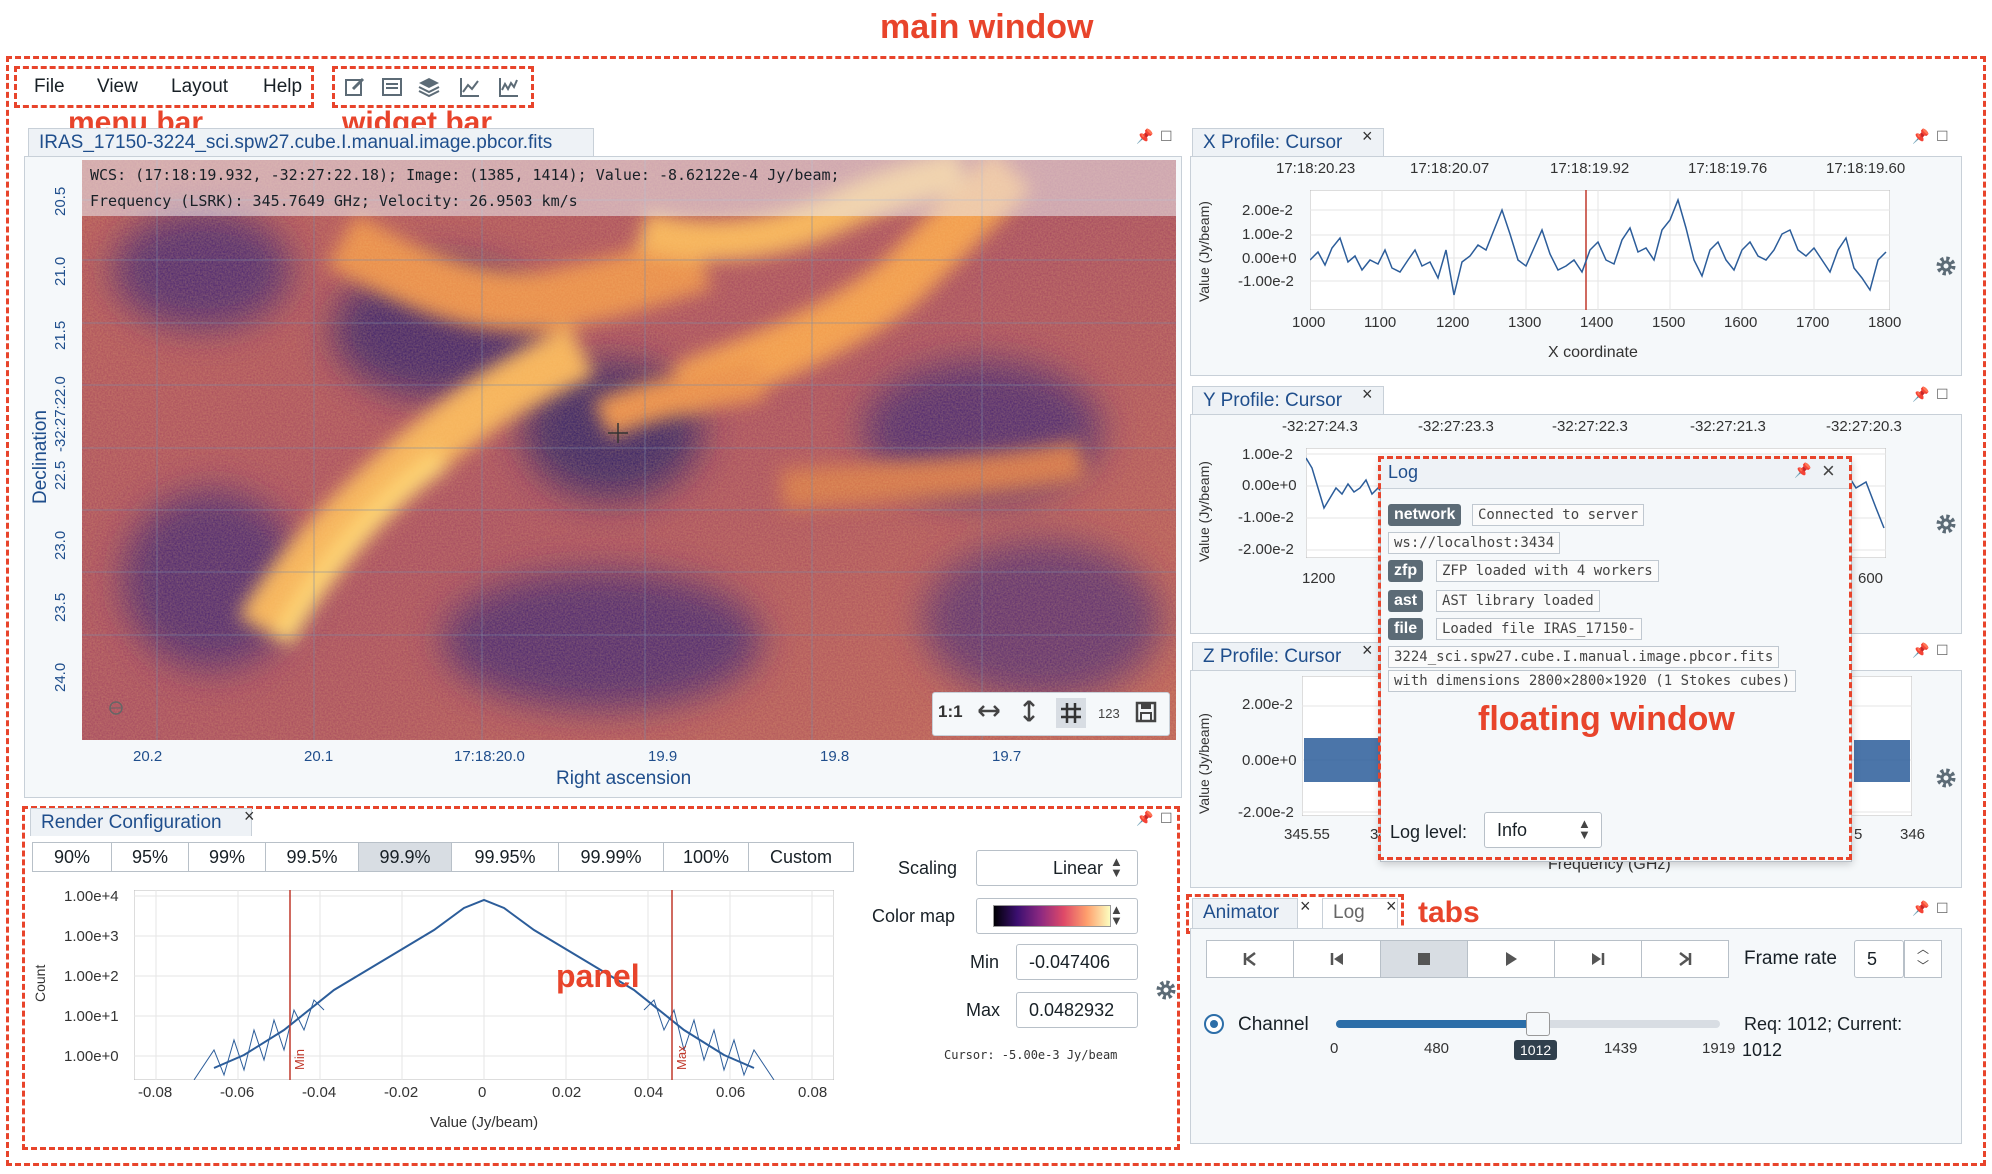 The width and height of the screenshot is (1992, 1174). I want to click on hist-x-tick: -0.08, so click(155, 1092).